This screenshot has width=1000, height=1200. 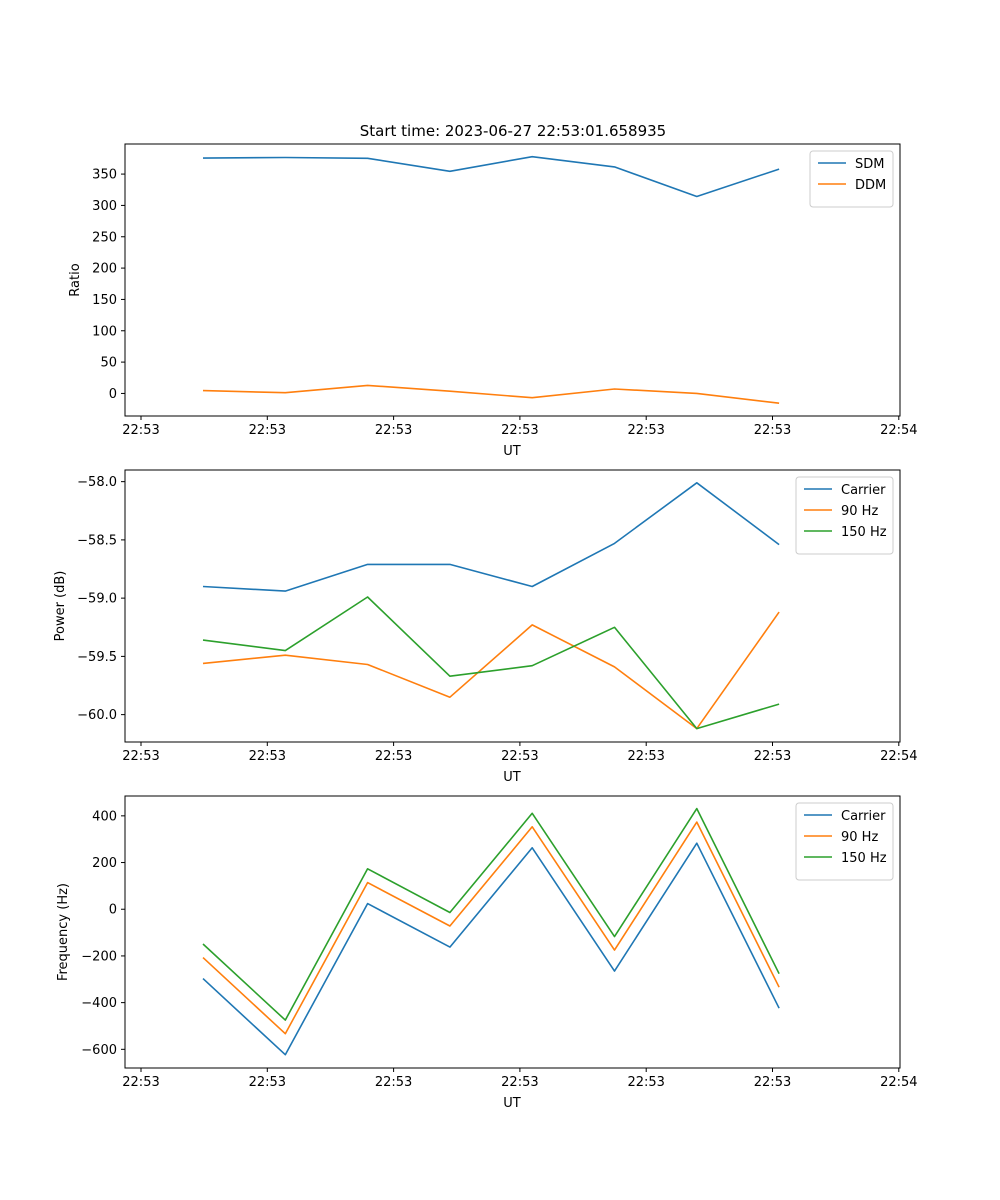 I want to click on y-axis-label: Power (dB), so click(x=60, y=606).